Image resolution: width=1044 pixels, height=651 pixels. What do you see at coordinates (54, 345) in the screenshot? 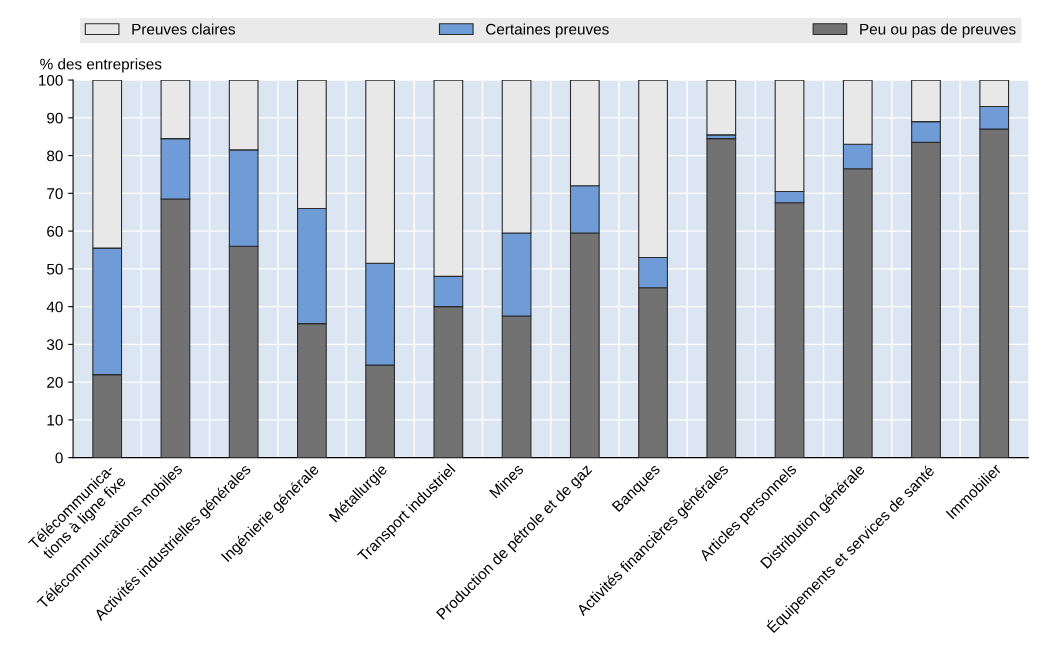
I see `y-tick-label: 30` at bounding box center [54, 345].